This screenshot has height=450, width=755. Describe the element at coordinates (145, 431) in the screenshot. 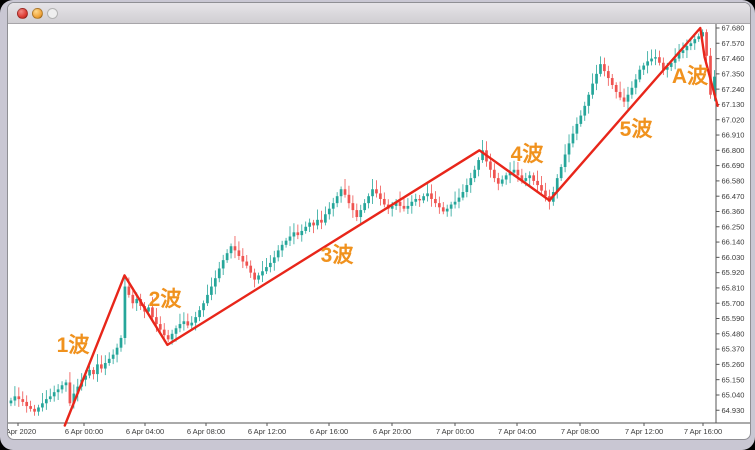

I see `x-axis-label: 6 Apr 04:00` at that location.